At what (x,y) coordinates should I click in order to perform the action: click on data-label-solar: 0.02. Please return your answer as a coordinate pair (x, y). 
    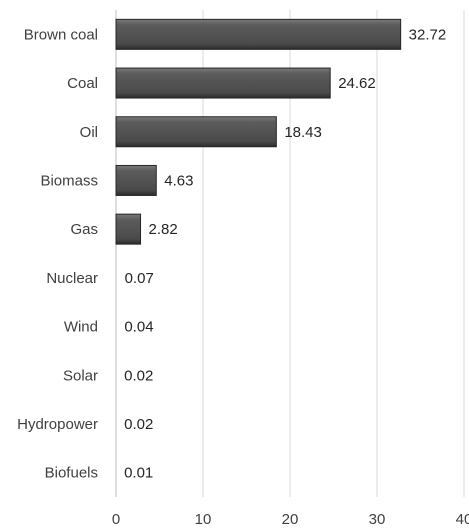
    Looking at the image, I should click on (138, 375).